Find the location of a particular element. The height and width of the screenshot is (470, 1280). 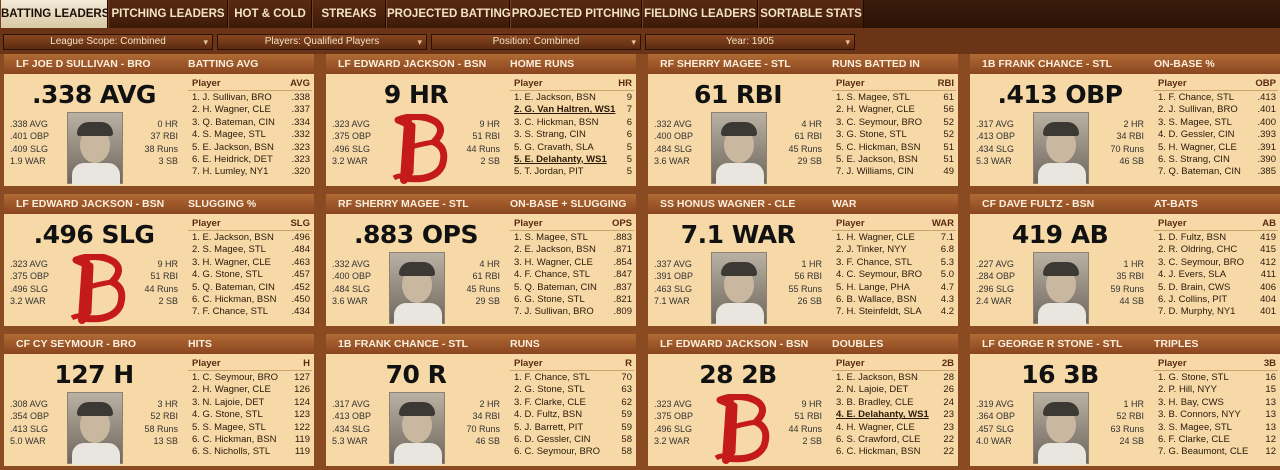

tab-projected-pitching: PROJECTED PITCHING is located at coordinates (576, 14).